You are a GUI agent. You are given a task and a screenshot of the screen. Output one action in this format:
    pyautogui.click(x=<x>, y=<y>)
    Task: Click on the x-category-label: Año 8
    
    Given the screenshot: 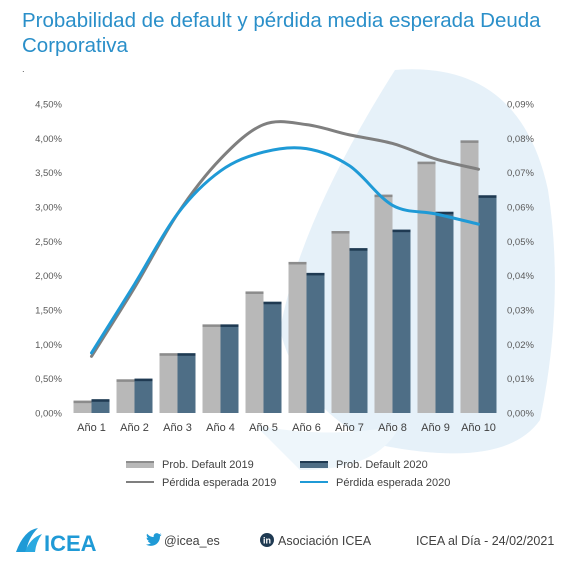 What is the action you would take?
    pyautogui.click(x=392, y=428)
    